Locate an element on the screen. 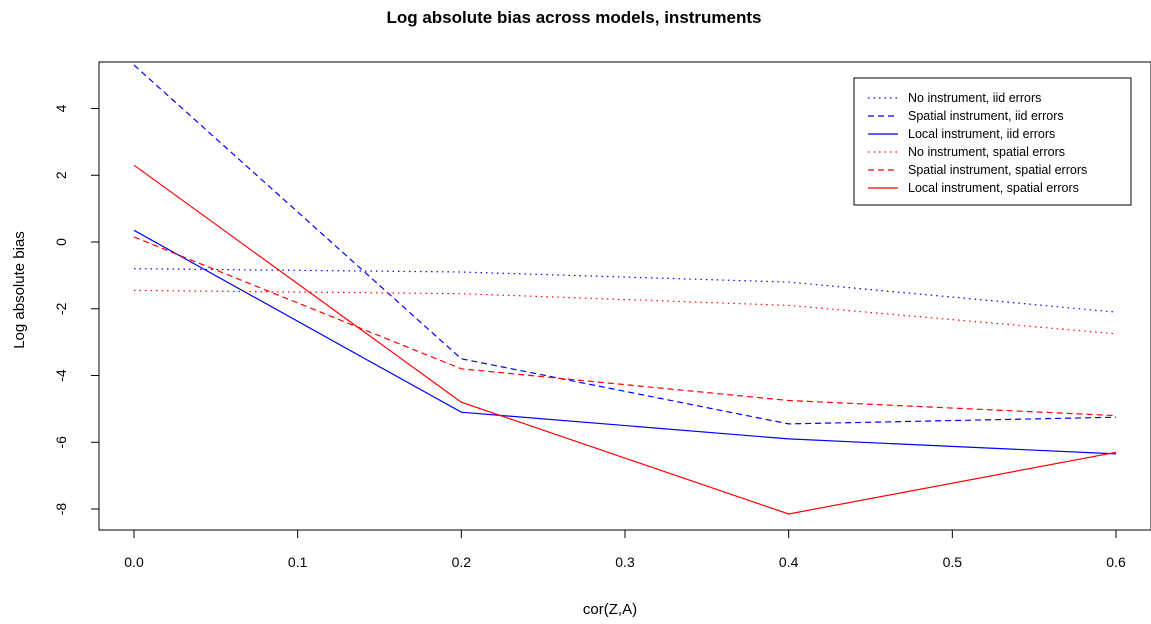 The width and height of the screenshot is (1151, 624). y-tick-label: -6 is located at coordinates (61, 442).